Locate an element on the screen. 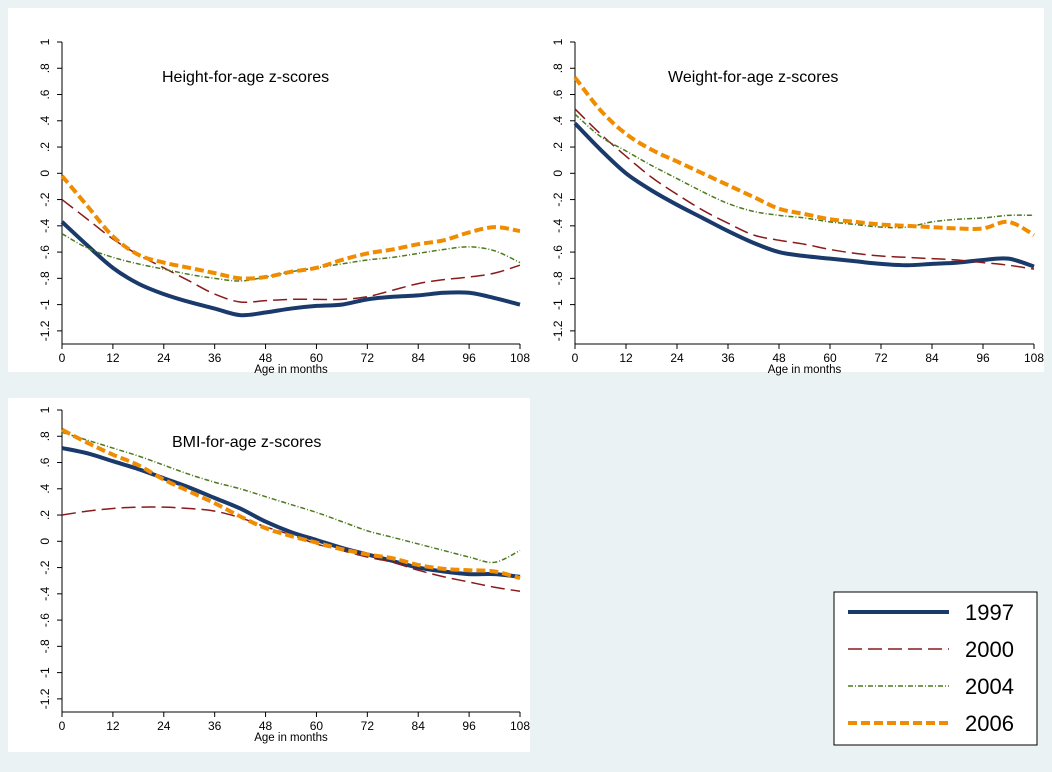  legend-label: 2006 is located at coordinates (989, 723).